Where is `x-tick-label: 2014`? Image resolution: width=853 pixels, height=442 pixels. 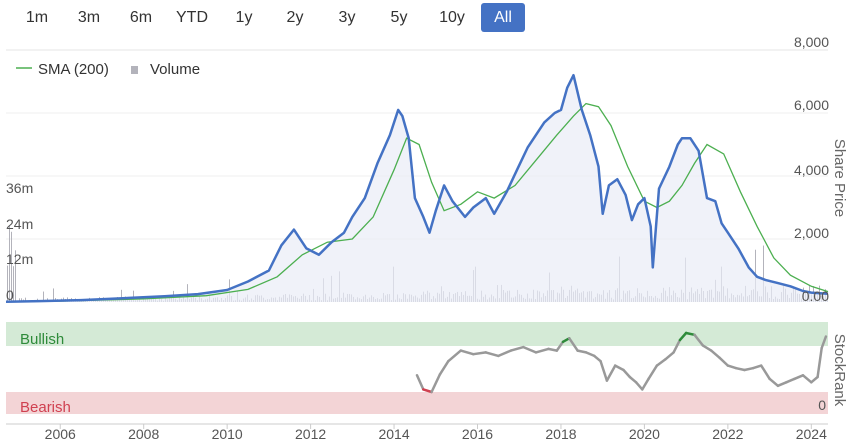 x-tick-label: 2014 is located at coordinates (393, 434).